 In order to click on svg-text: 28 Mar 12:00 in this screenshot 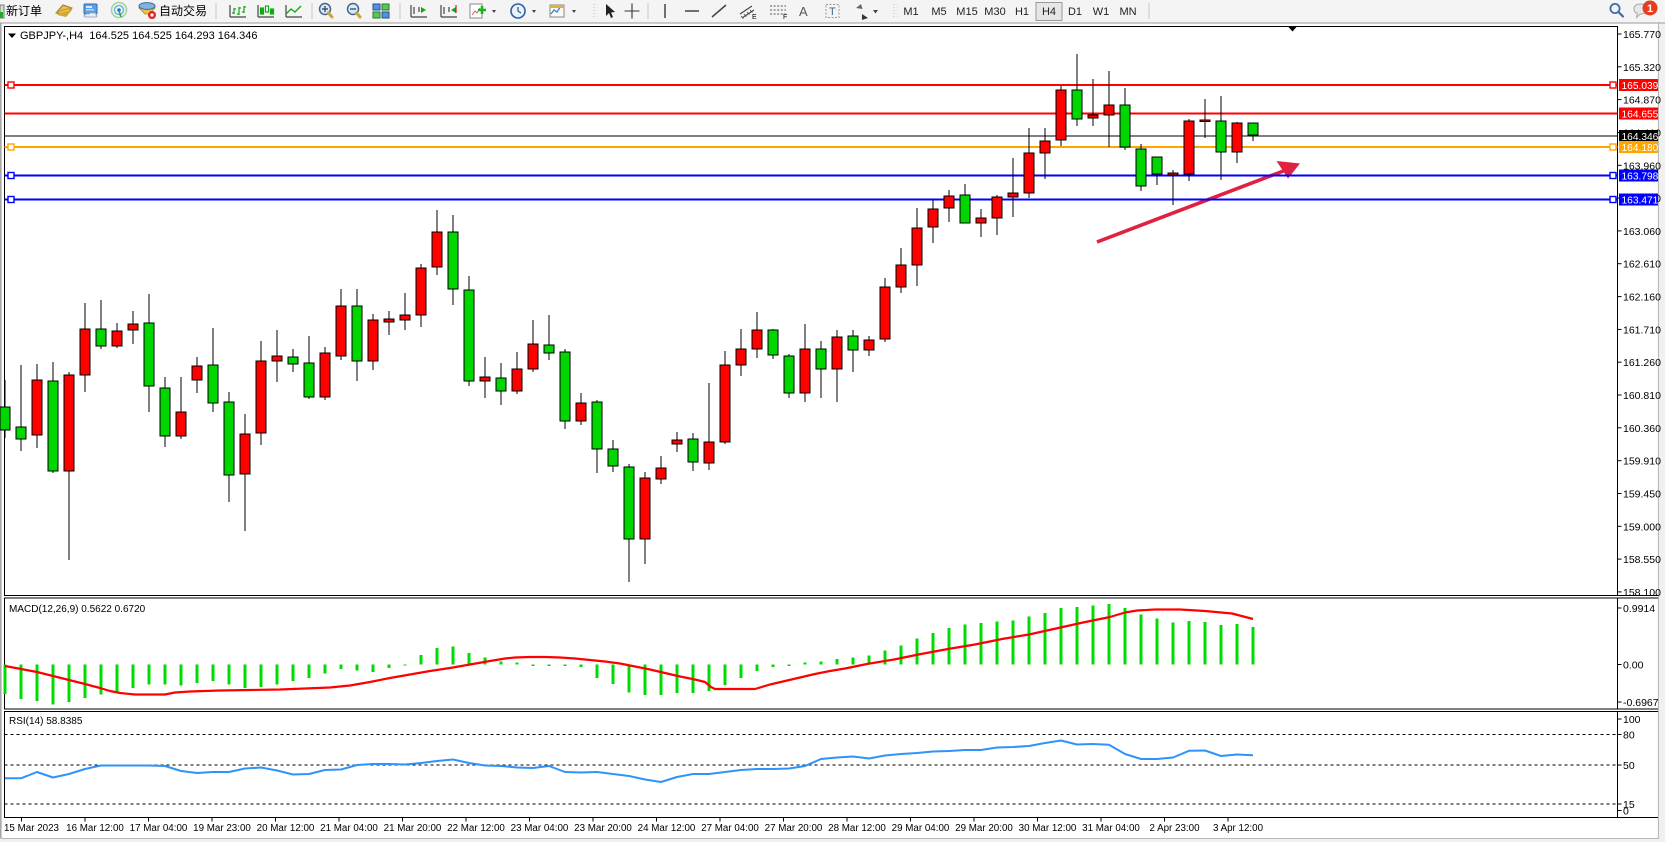, I will do `click(857, 828)`.